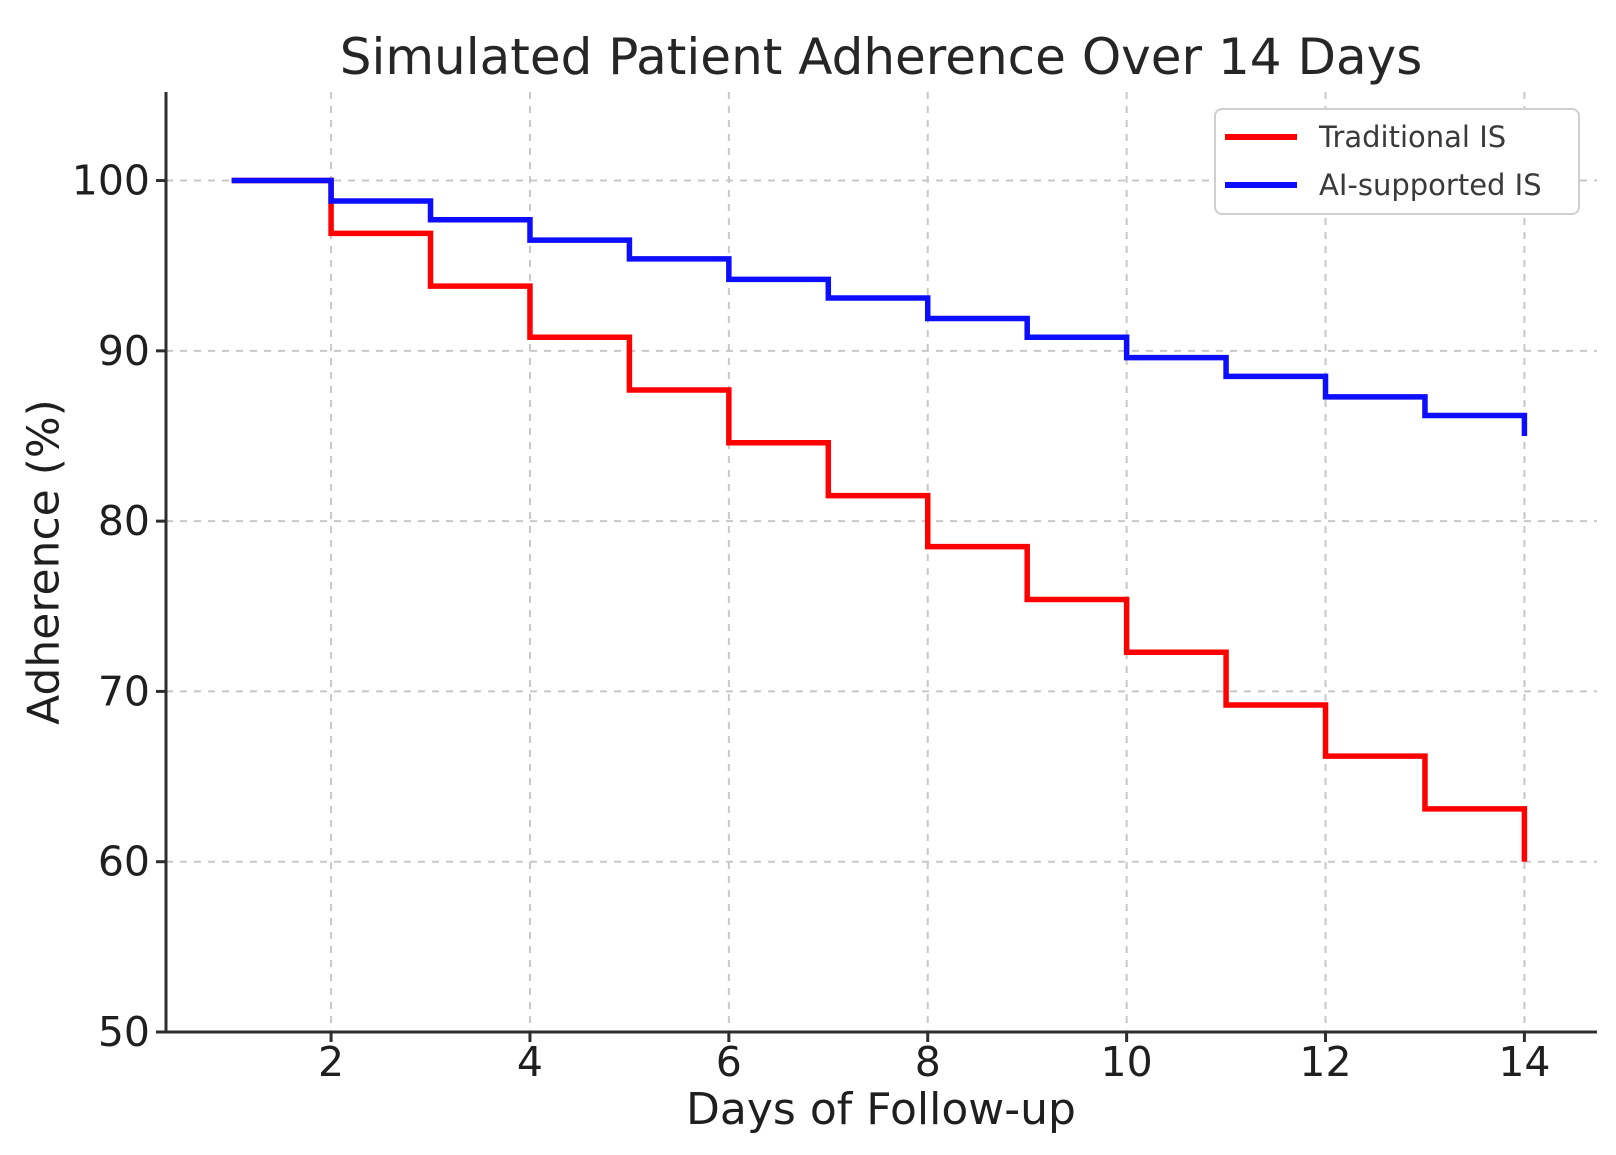 Image resolution: width=1616 pixels, height=1155 pixels. Describe the element at coordinates (124, 691) in the screenshot. I see `y-tick-label-70: 70` at that location.